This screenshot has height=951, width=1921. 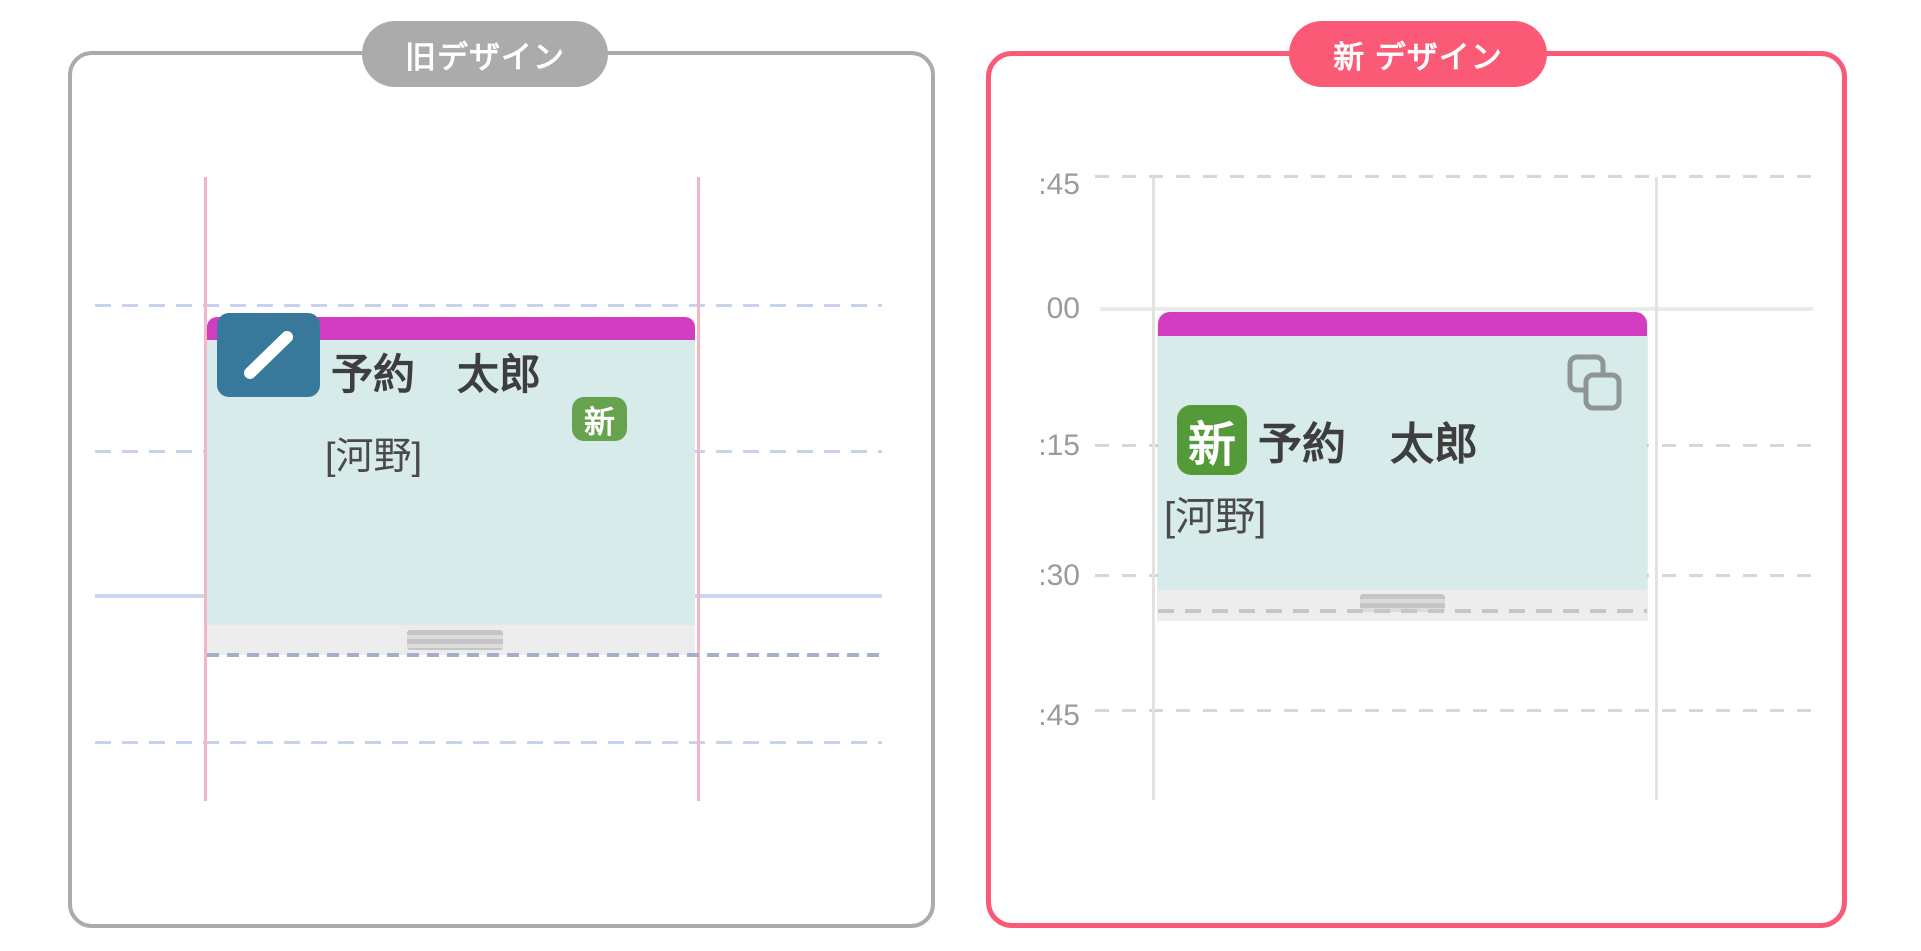 What do you see at coordinates (451, 328) in the screenshot?
I see `old-event-color-bar` at bounding box center [451, 328].